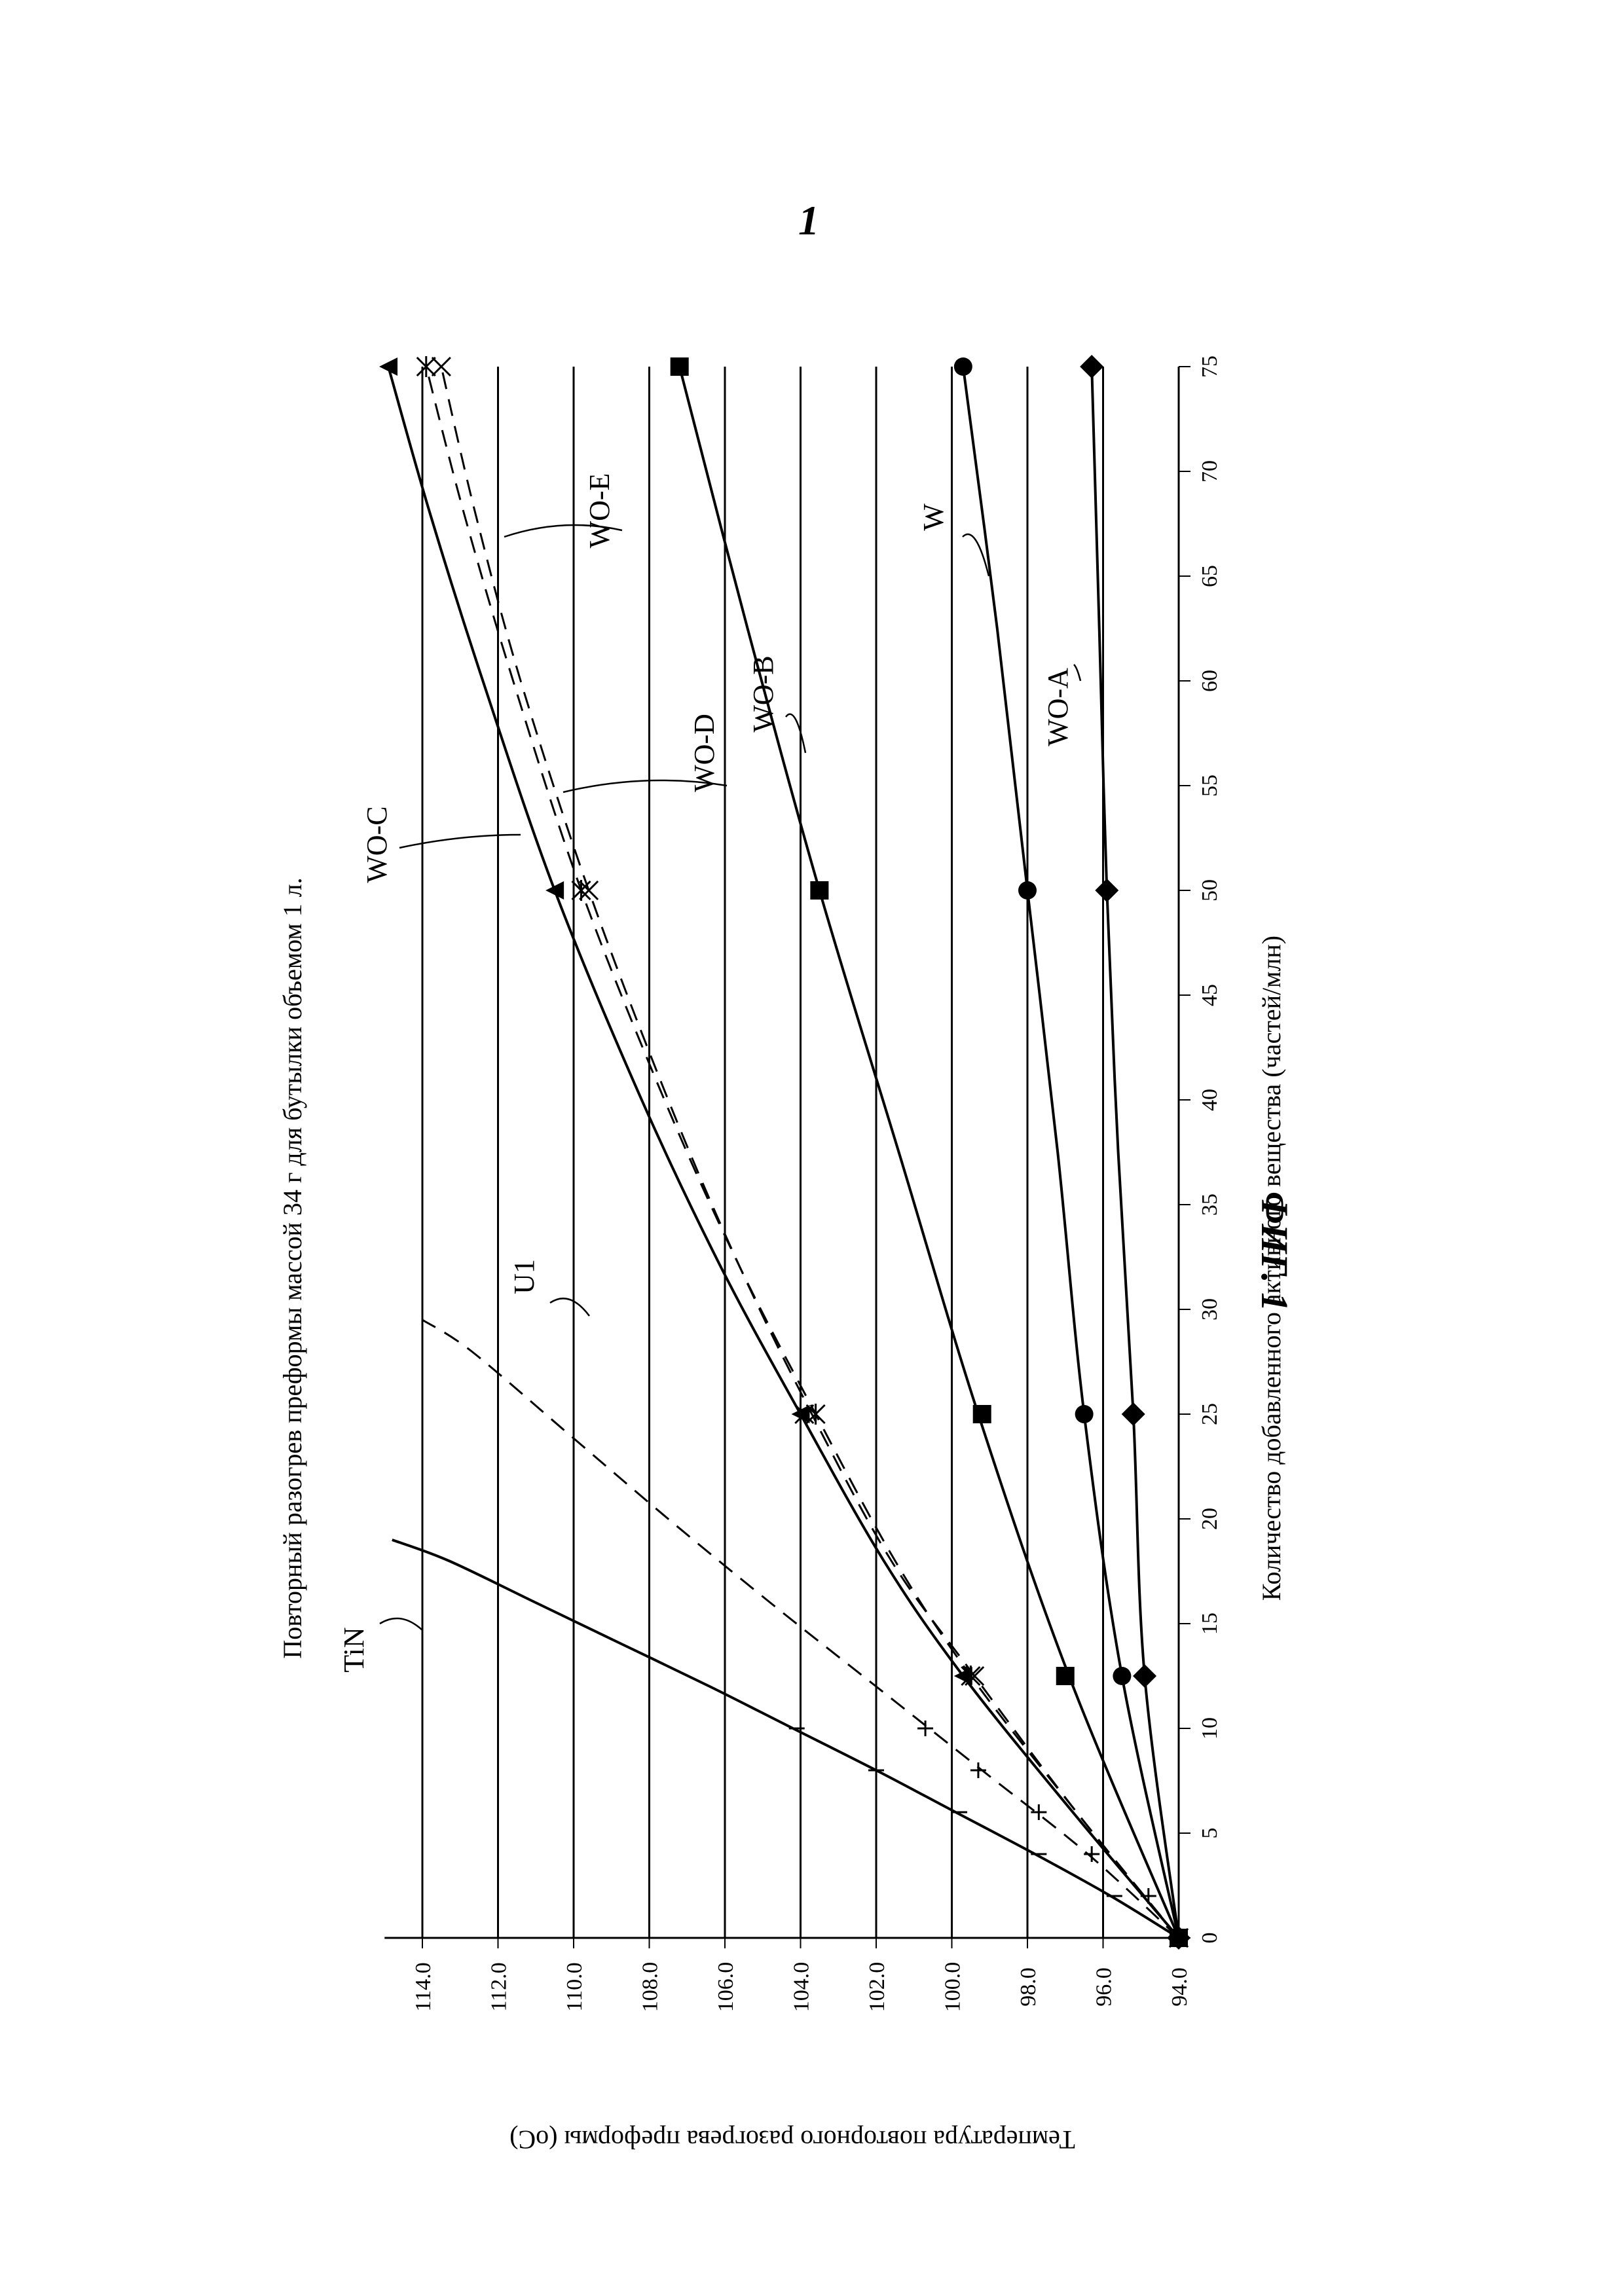  I want to click on data-point-wo-e, so click(441, 366).